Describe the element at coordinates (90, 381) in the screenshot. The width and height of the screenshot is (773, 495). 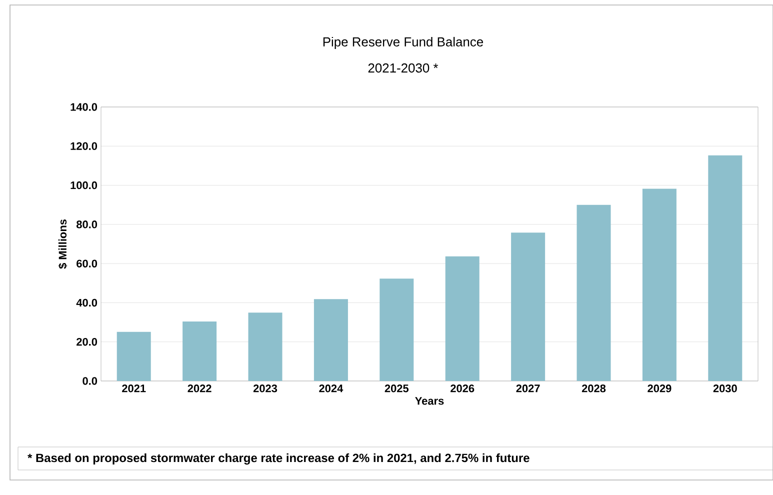
I see `y-tick-label: 0.0` at that location.